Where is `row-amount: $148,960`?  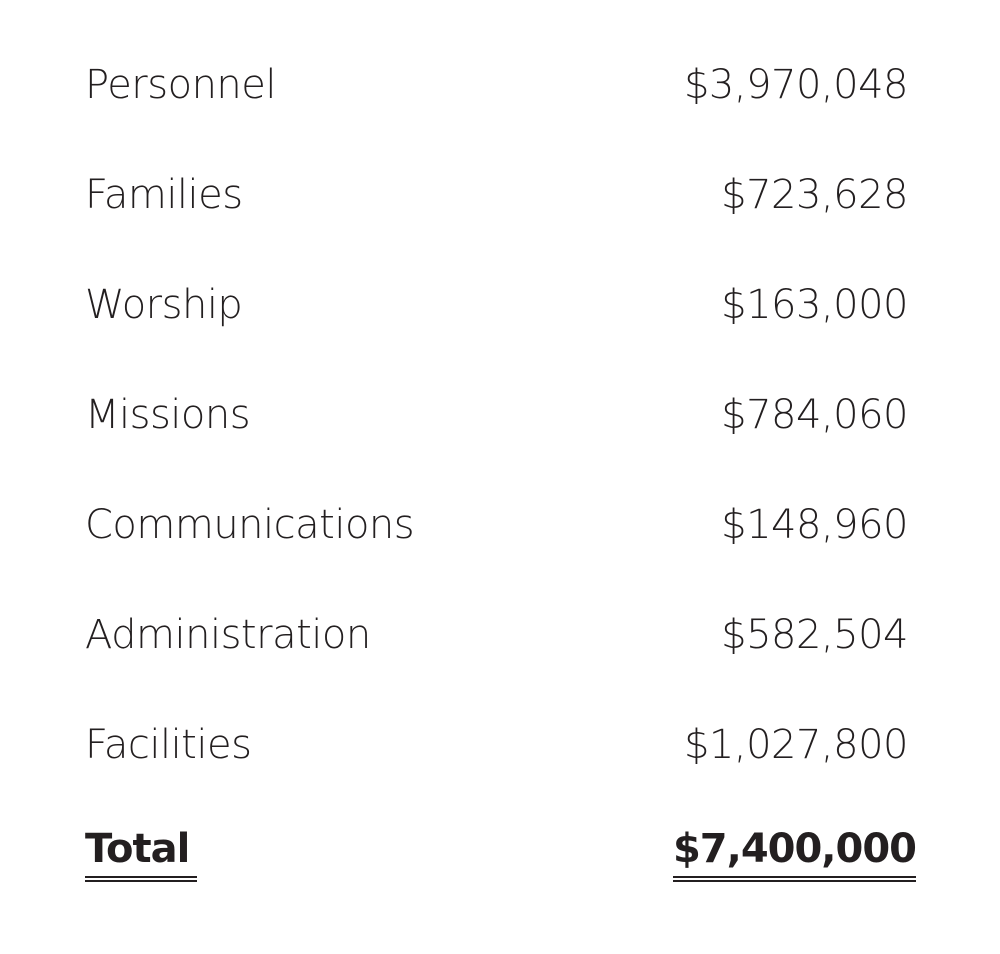 row-amount: $148,960 is located at coordinates (814, 525).